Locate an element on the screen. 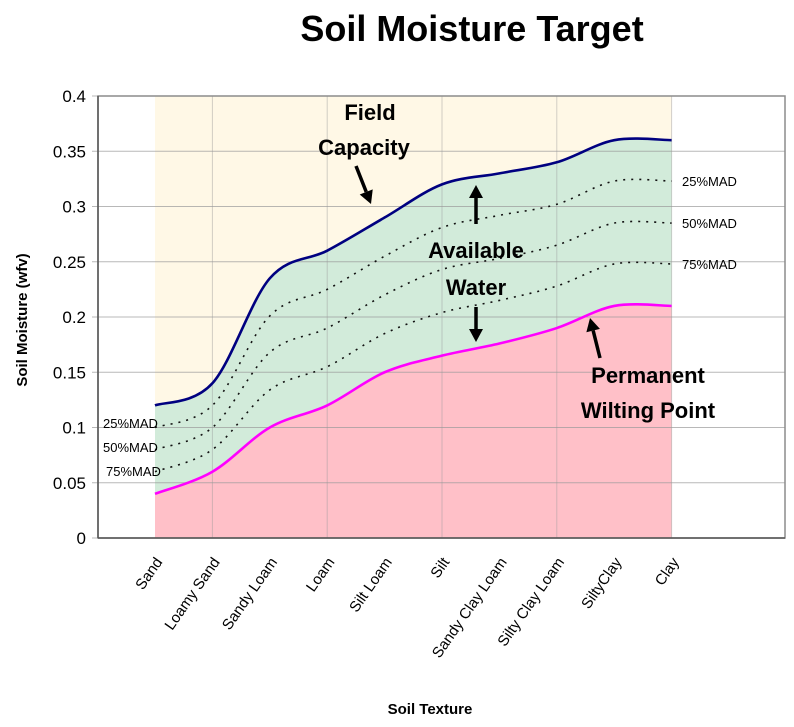 Image resolution: width=794 pixels, height=727 pixels. mad-label-right: 50%MAD is located at coordinates (709, 223).